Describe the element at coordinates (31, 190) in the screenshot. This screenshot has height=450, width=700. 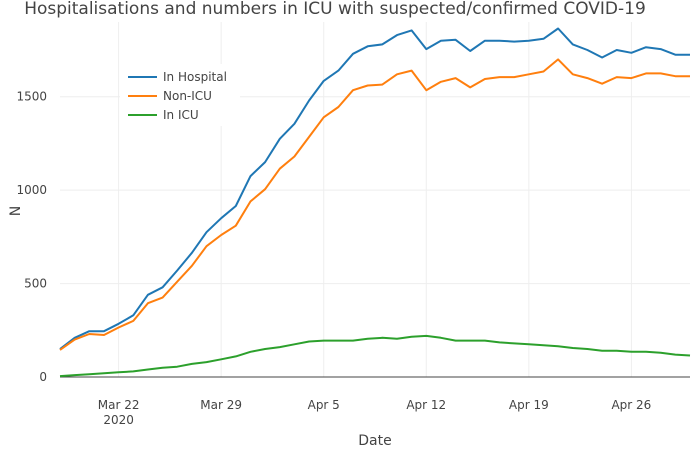
I see `y-tick-label: 1000` at that location.